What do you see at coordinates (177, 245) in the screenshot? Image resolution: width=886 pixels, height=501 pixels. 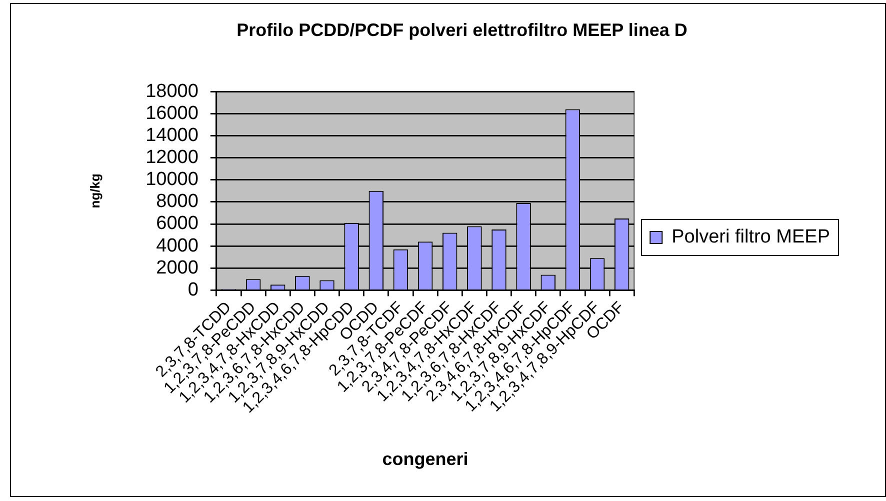 I see `y-tick-label: 4000` at bounding box center [177, 245].